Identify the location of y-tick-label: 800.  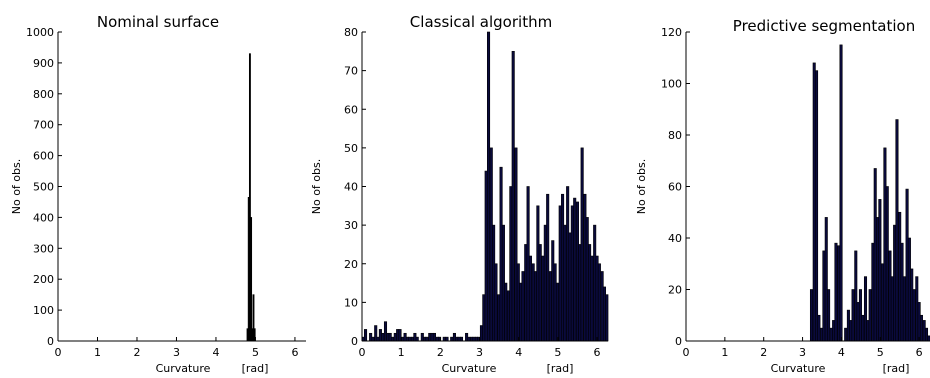
(43, 94).